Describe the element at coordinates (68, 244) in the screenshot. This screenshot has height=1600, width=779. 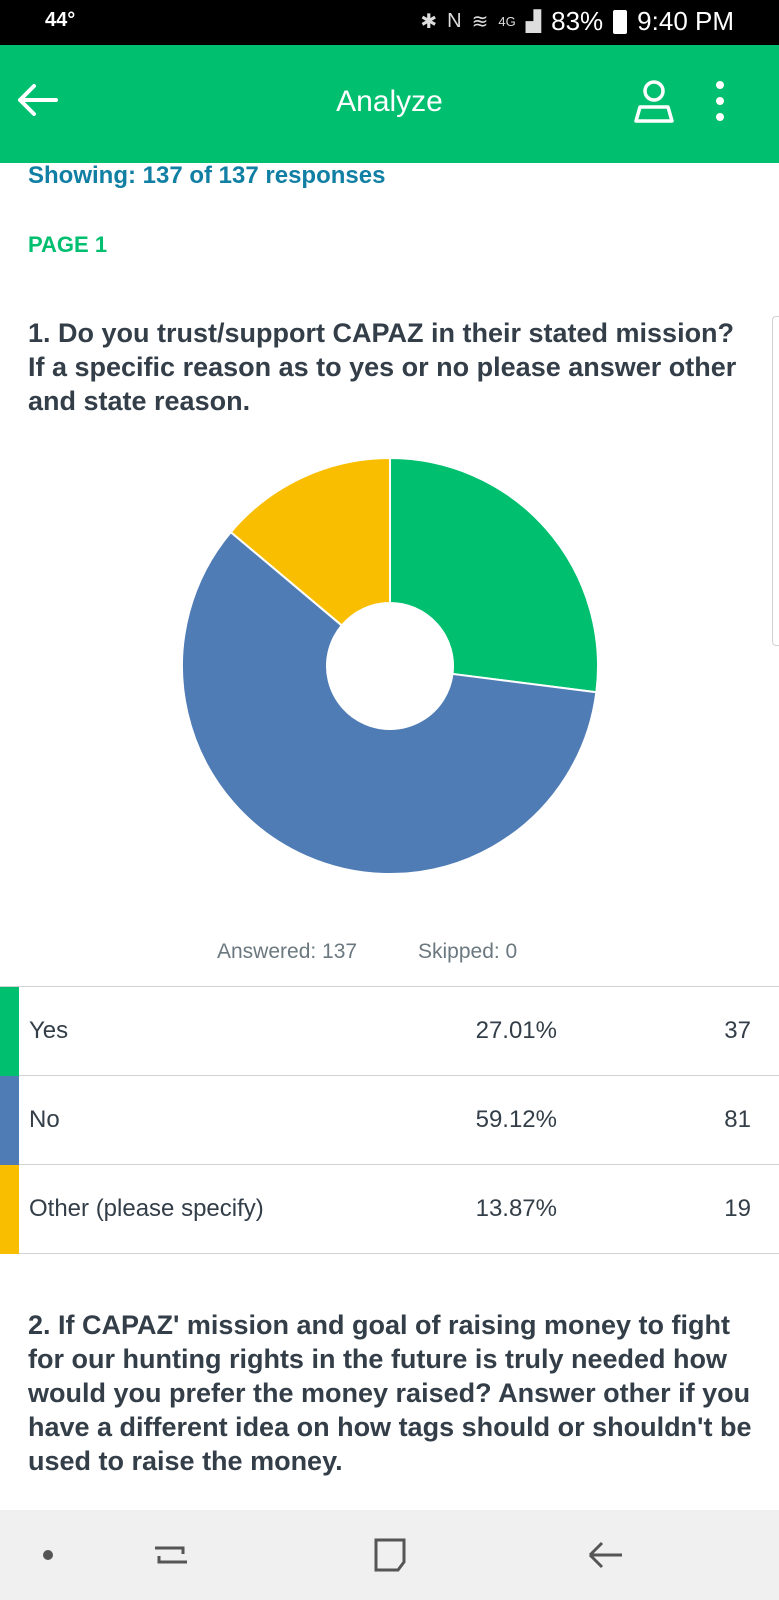
I see `page-label: PAGE 1` at that location.